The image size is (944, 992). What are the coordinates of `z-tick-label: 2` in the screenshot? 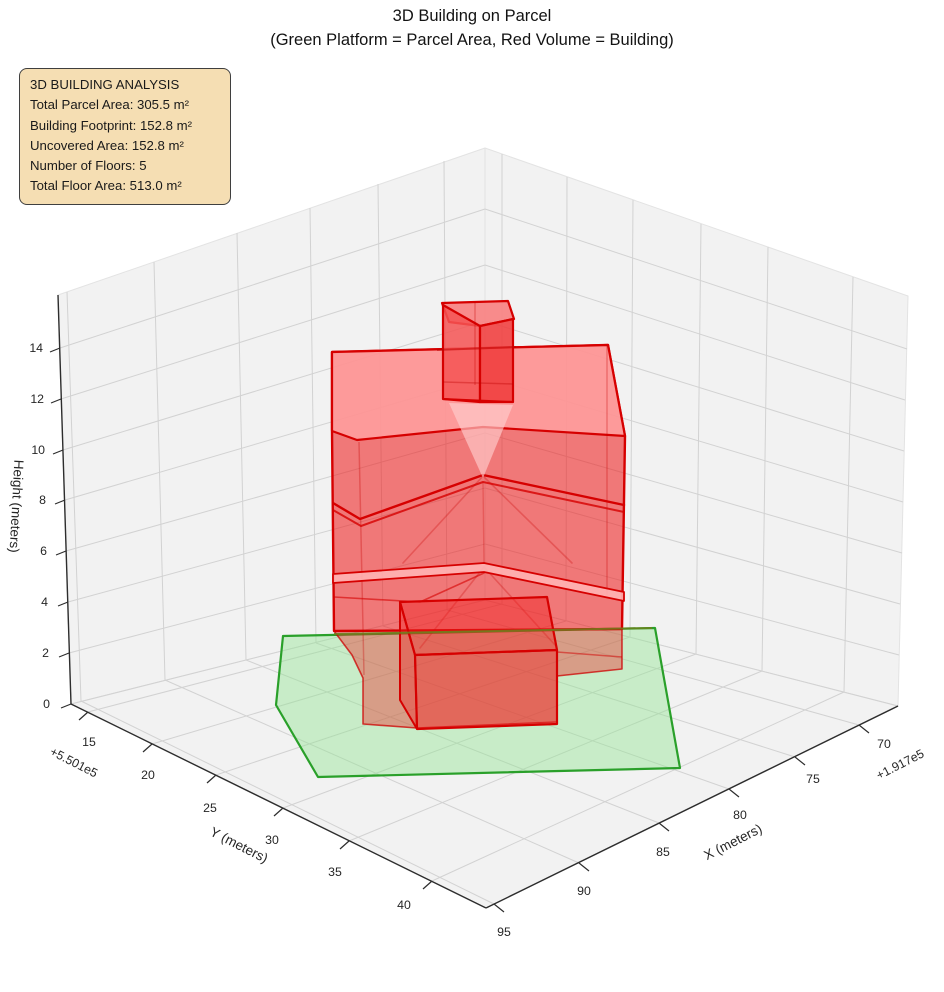 It's located at (45, 653).